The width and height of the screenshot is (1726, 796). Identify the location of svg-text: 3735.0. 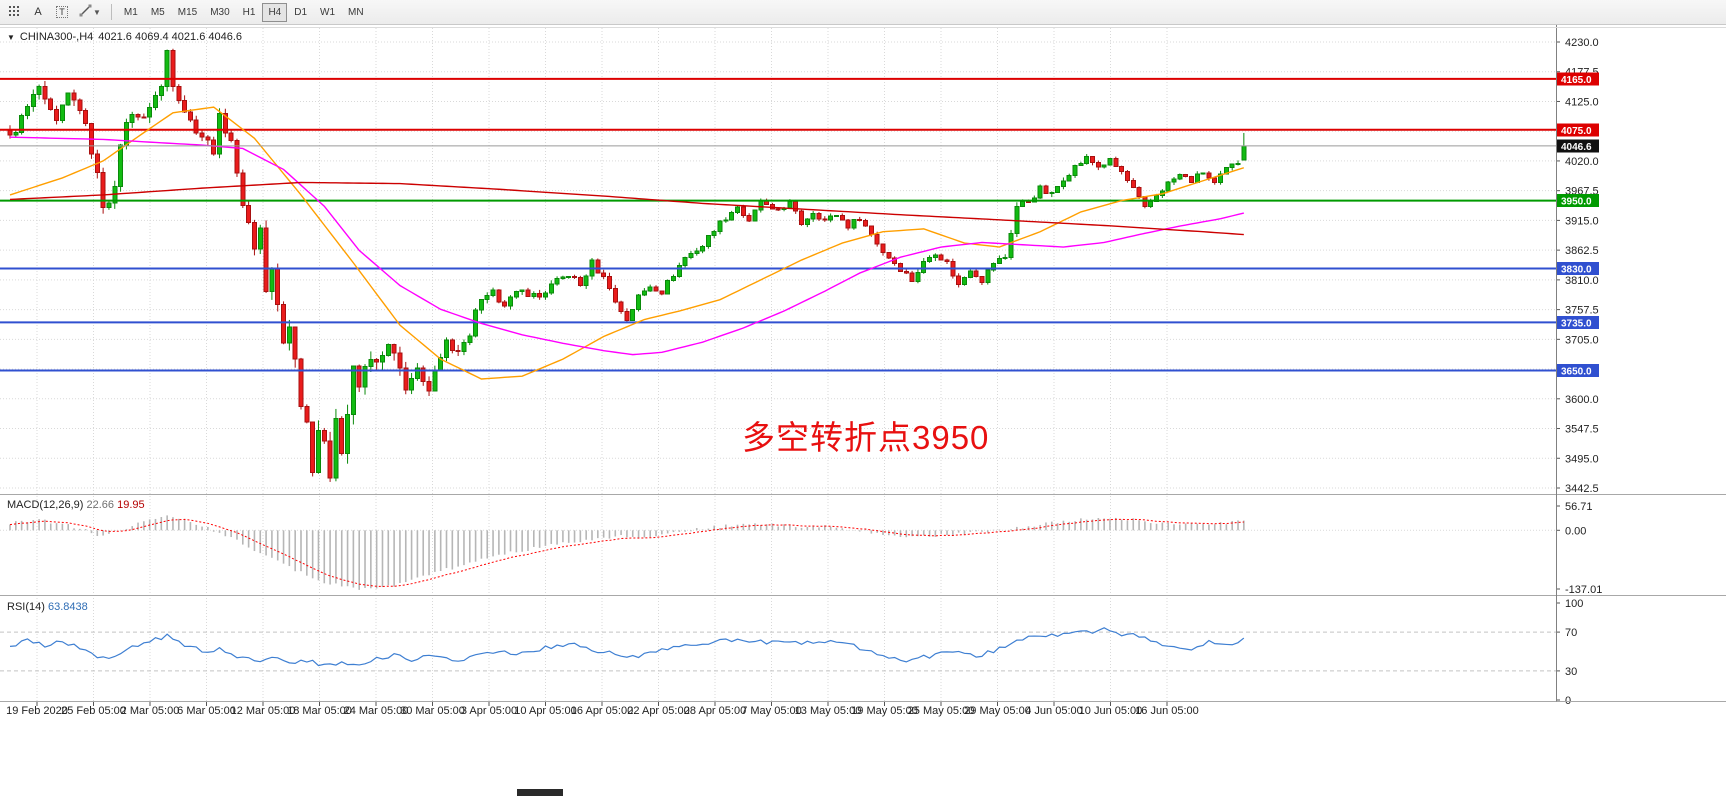
(1576, 323).